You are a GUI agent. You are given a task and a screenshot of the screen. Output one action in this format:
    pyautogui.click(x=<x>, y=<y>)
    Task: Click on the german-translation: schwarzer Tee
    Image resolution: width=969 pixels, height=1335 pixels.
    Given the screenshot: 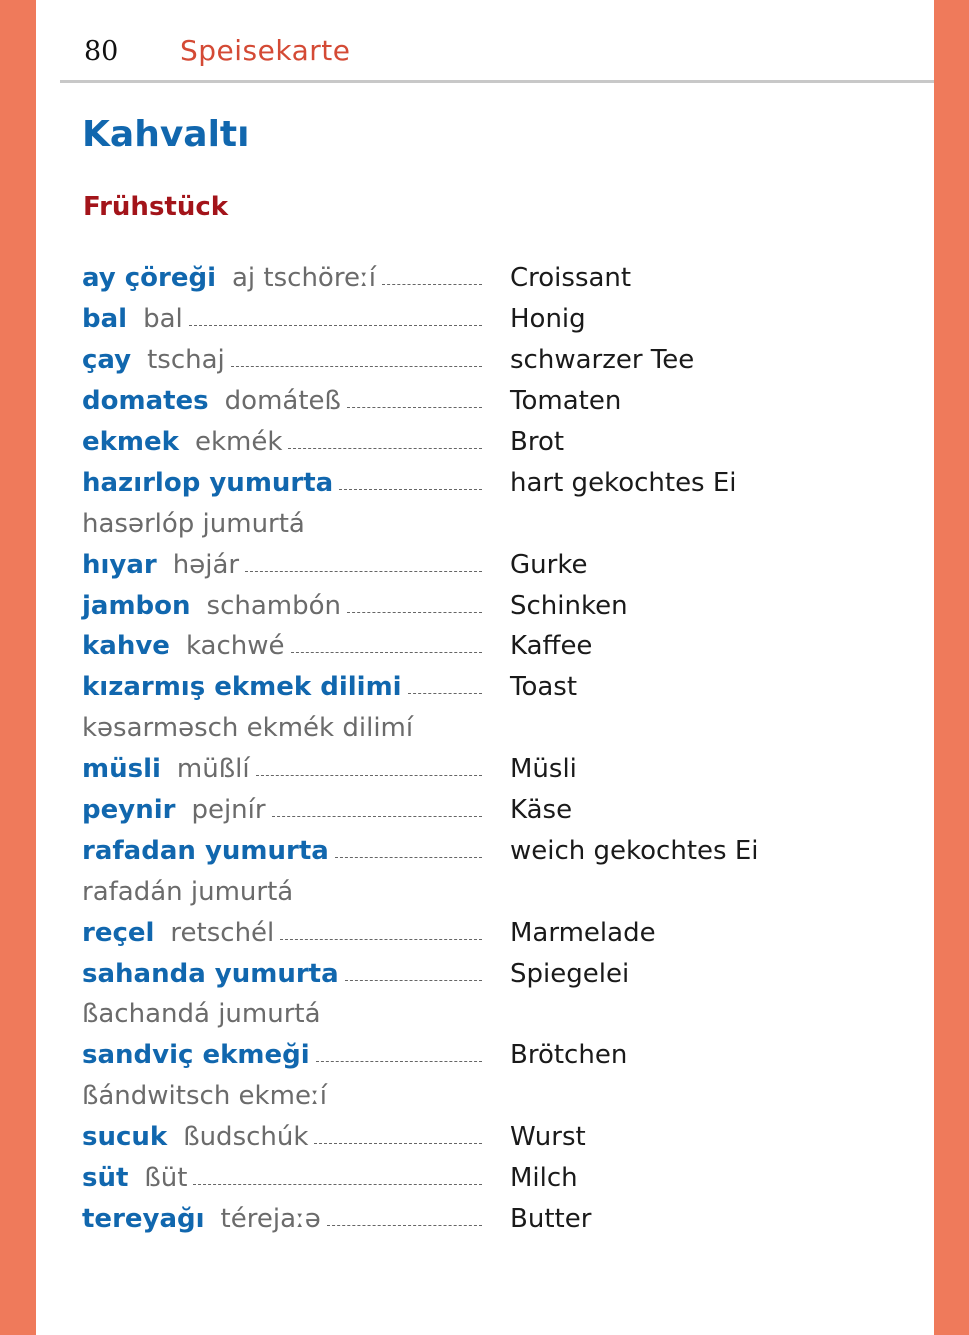 What is the action you would take?
    pyautogui.click(x=602, y=360)
    